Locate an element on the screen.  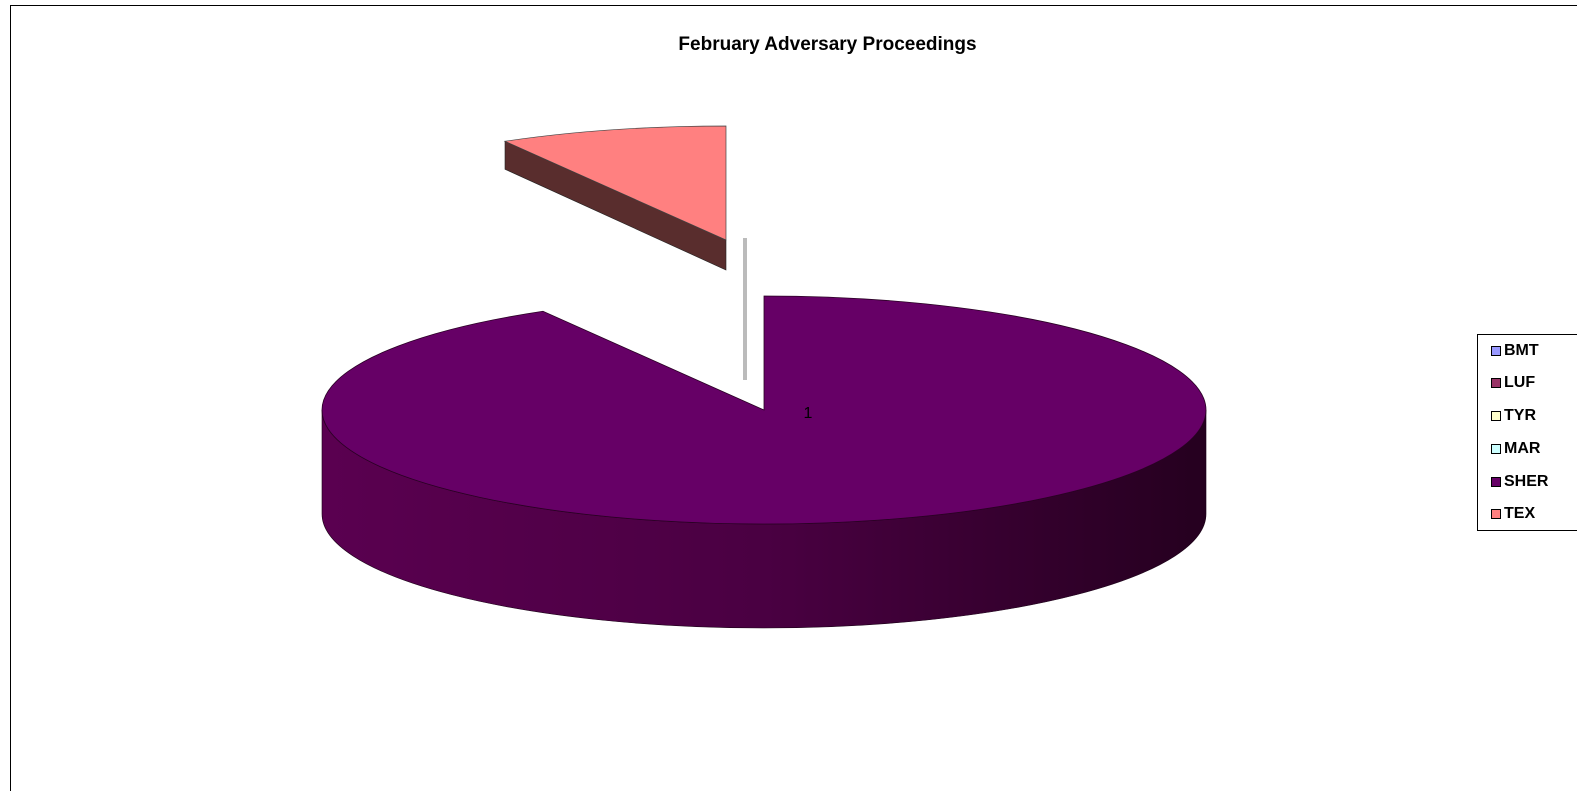
legend-item-tex: TEX is located at coordinates (1513, 514).